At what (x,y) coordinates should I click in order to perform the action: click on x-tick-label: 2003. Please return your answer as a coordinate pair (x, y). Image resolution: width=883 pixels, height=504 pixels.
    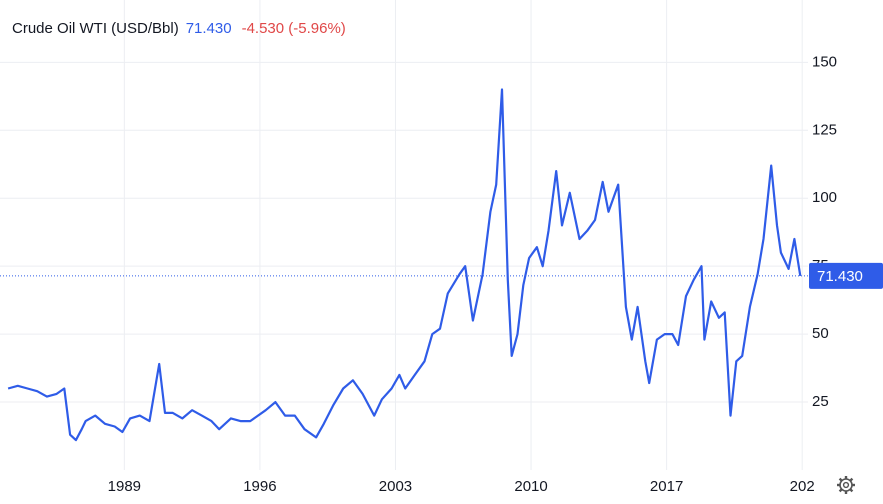
    Looking at the image, I should click on (395, 486).